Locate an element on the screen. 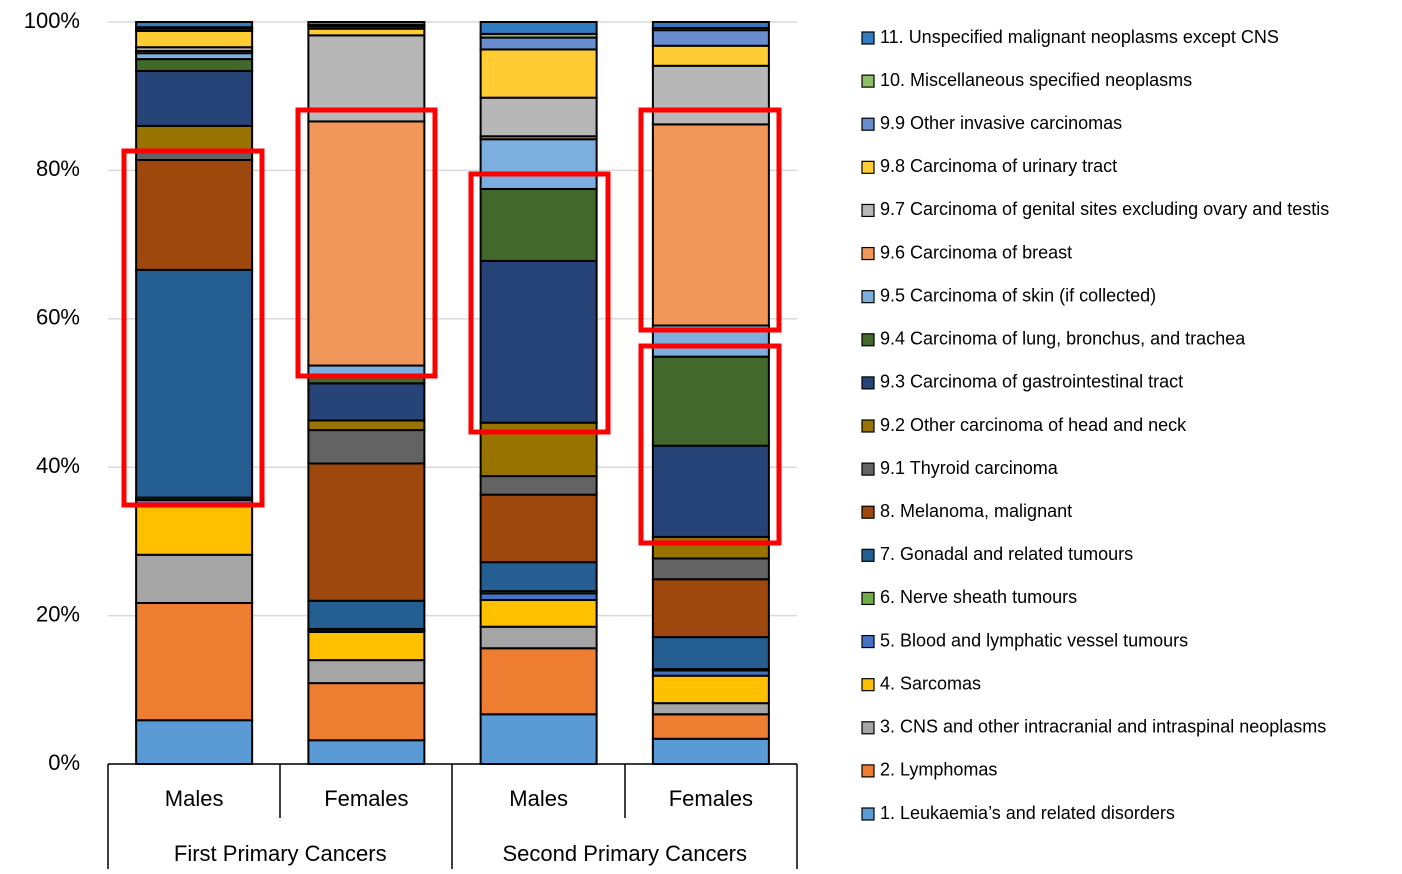  legend-label: 4. Sarcomas is located at coordinates (930, 683).